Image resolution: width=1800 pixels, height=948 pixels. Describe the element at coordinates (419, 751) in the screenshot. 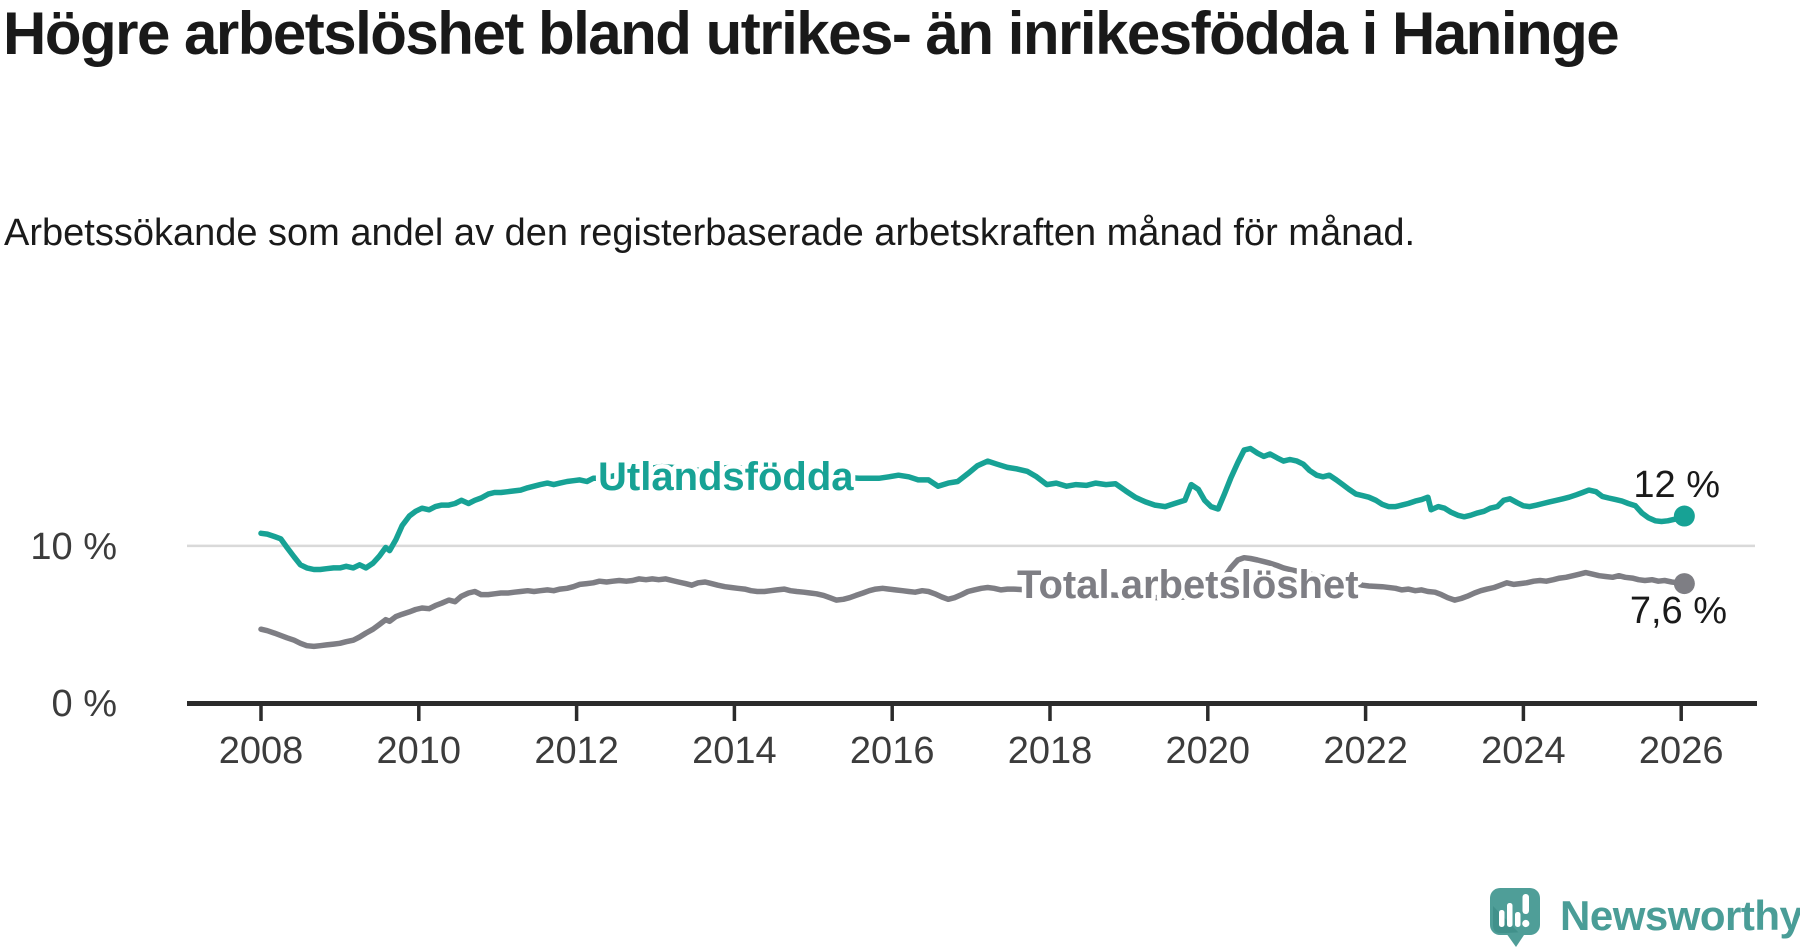

I see `x-axis-tick-label: 2010` at that location.